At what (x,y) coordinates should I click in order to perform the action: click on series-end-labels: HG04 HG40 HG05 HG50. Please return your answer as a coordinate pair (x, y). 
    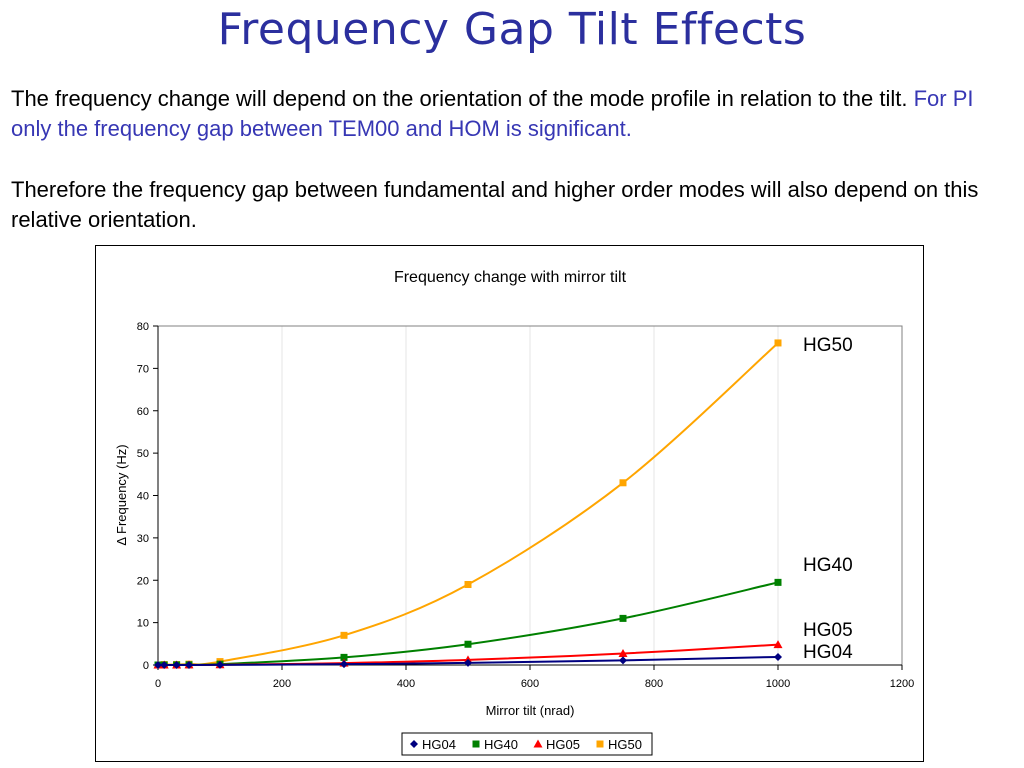
    Looking at the image, I should click on (828, 499).